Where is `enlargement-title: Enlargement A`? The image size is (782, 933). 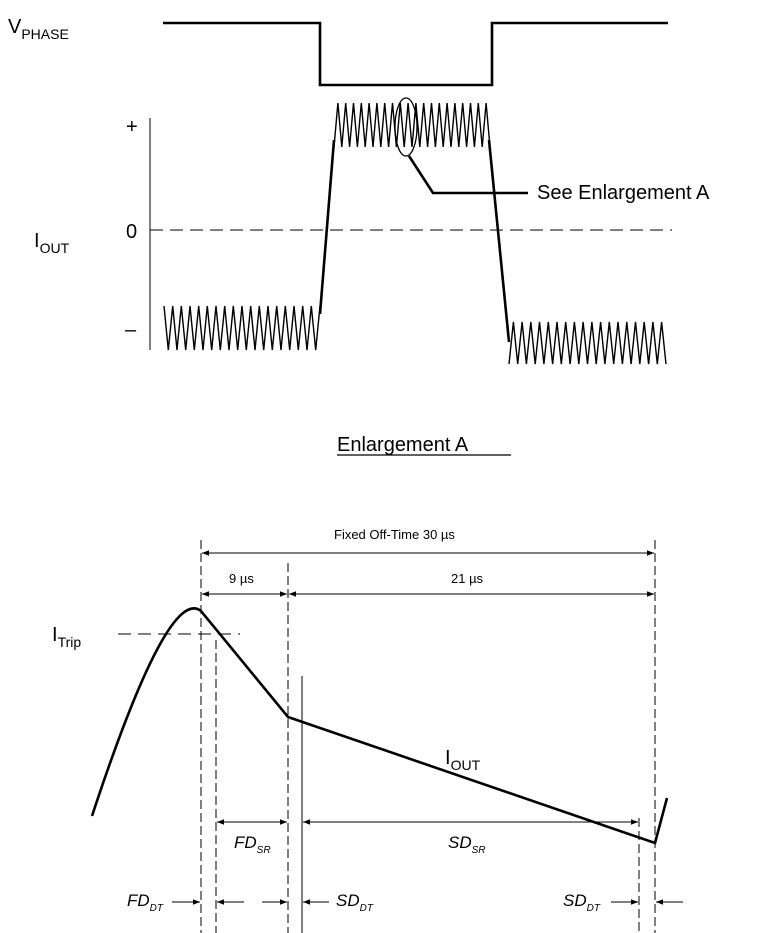
enlargement-title: Enlargement A is located at coordinates (403, 445).